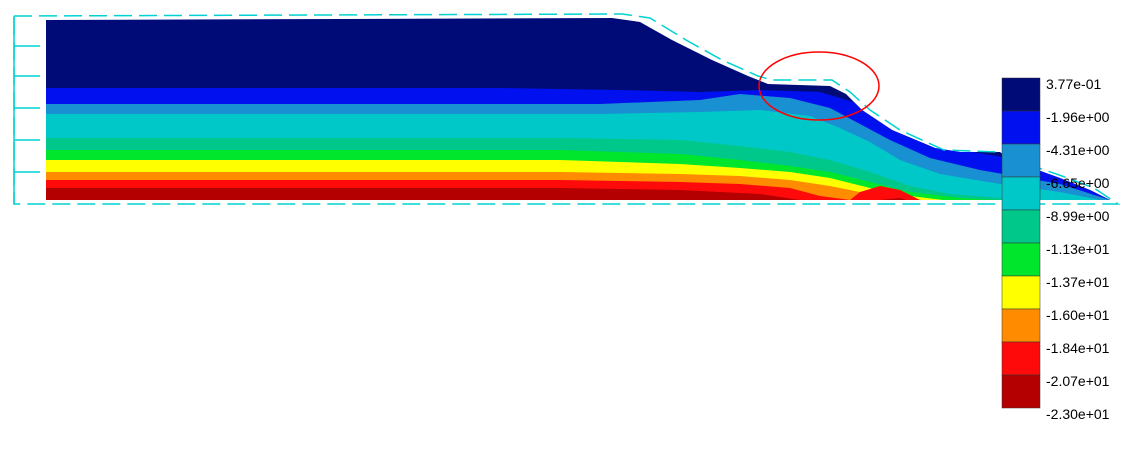  Describe the element at coordinates (1078, 183) in the screenshot. I see `legend-label: -6.65e+00` at that location.